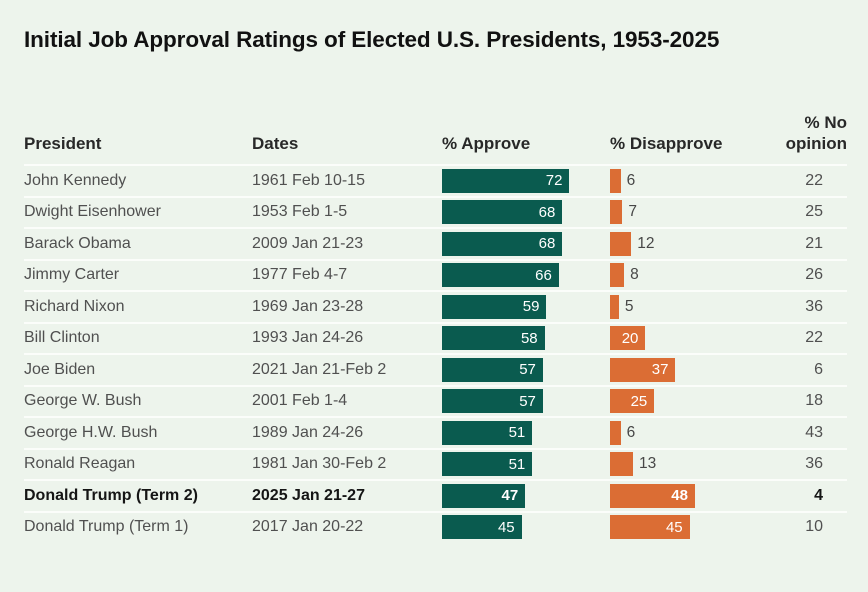  What do you see at coordinates (308, 432) in the screenshot?
I see `poll-dates: 1989 Jan 24-26` at bounding box center [308, 432].